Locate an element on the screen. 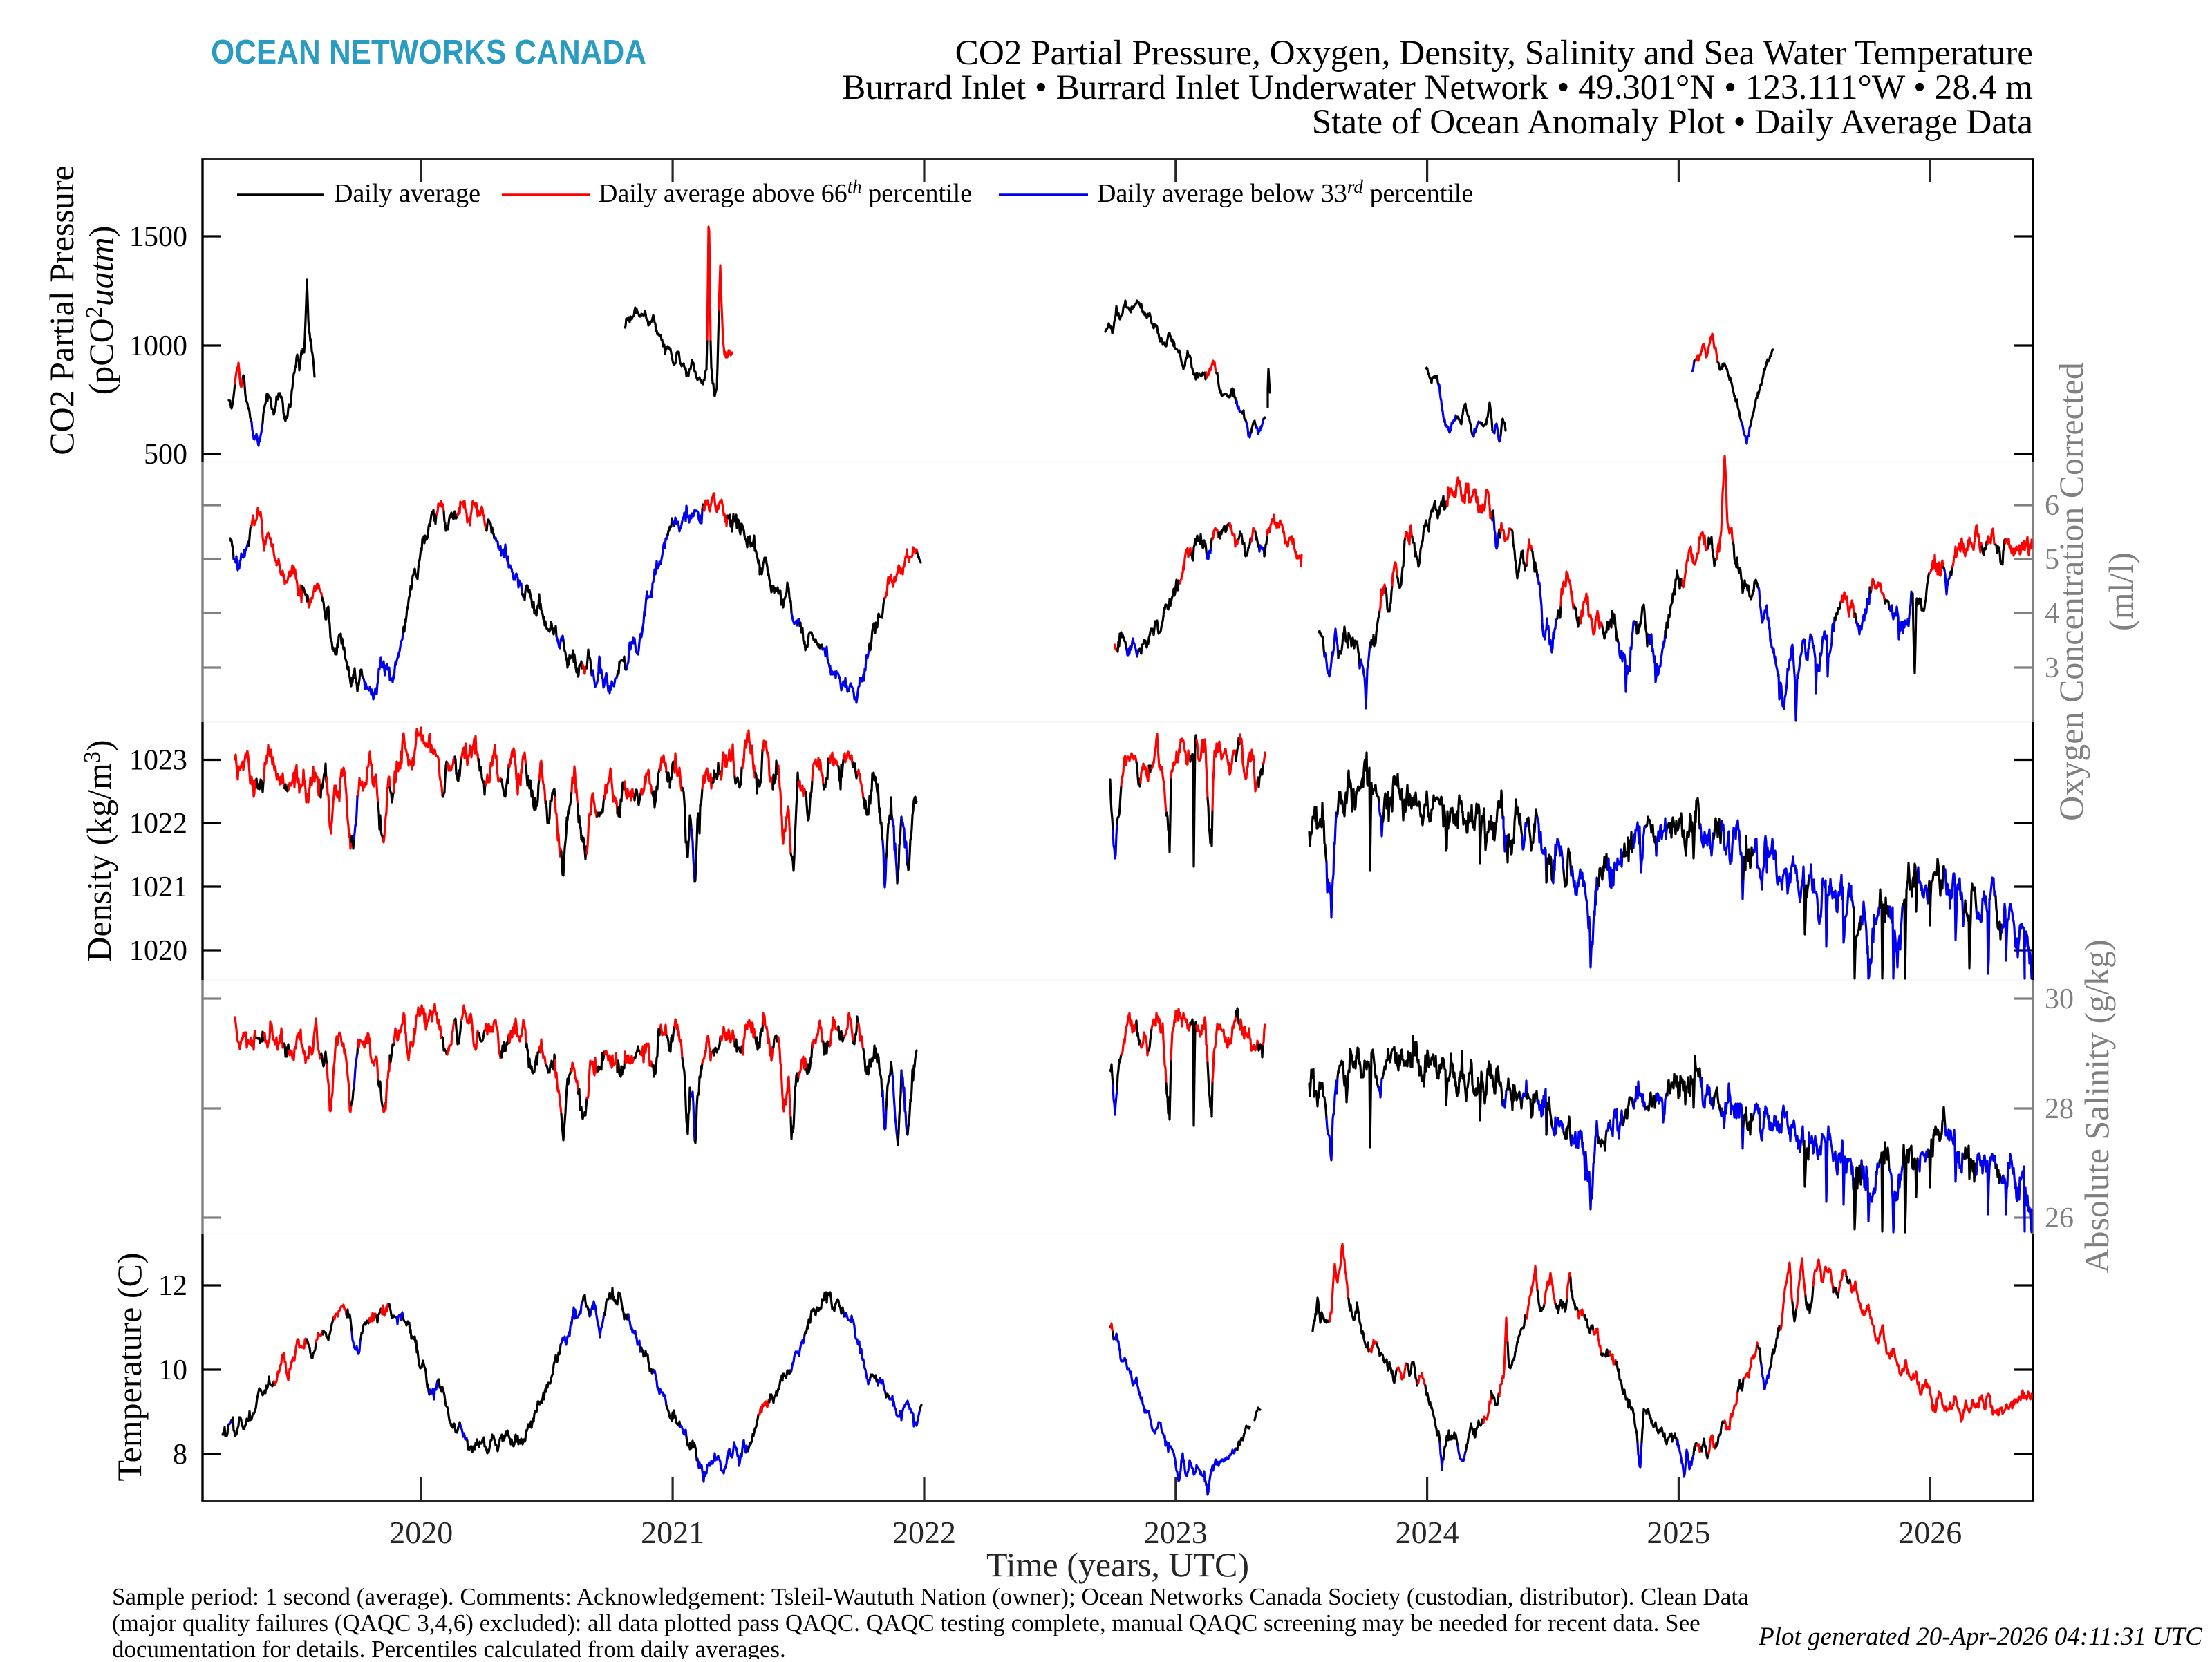 This screenshot has height=1662, width=2212. svg-text: 2020 is located at coordinates (421, 1532).